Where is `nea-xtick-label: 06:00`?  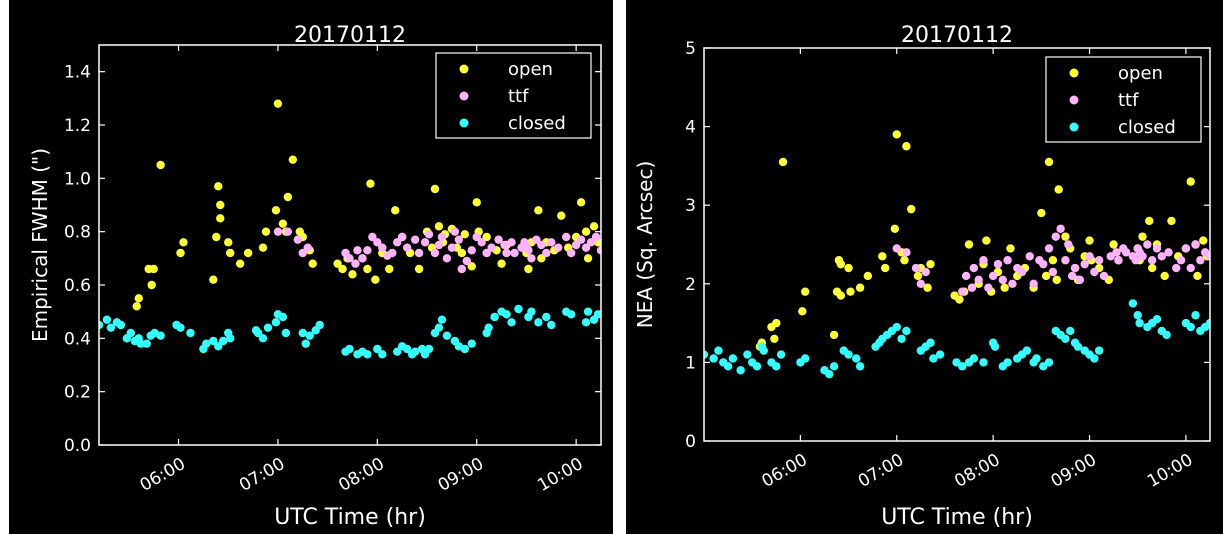 nea-xtick-label: 06:00 is located at coordinates (784, 471).